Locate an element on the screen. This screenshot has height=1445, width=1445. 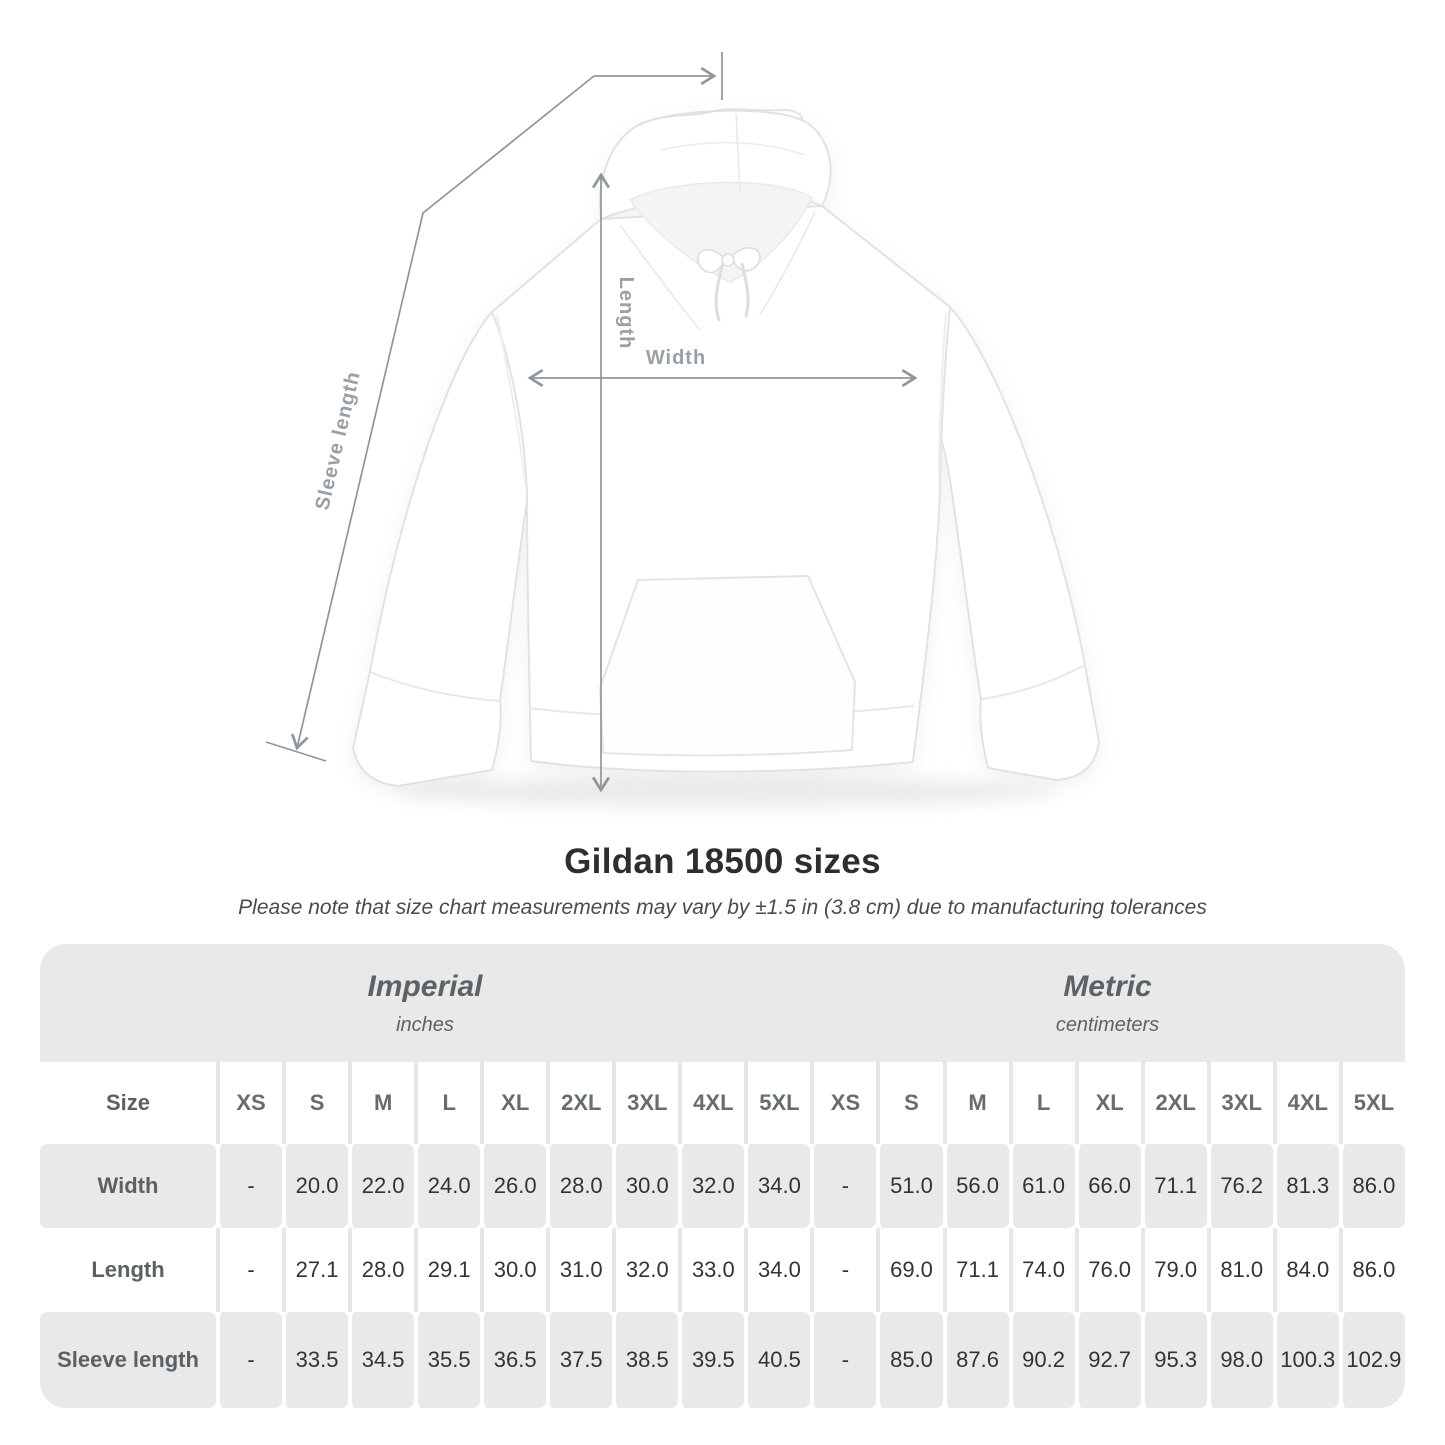
size-col-imperial-2xl: 2XL is located at coordinates (579, 1103).